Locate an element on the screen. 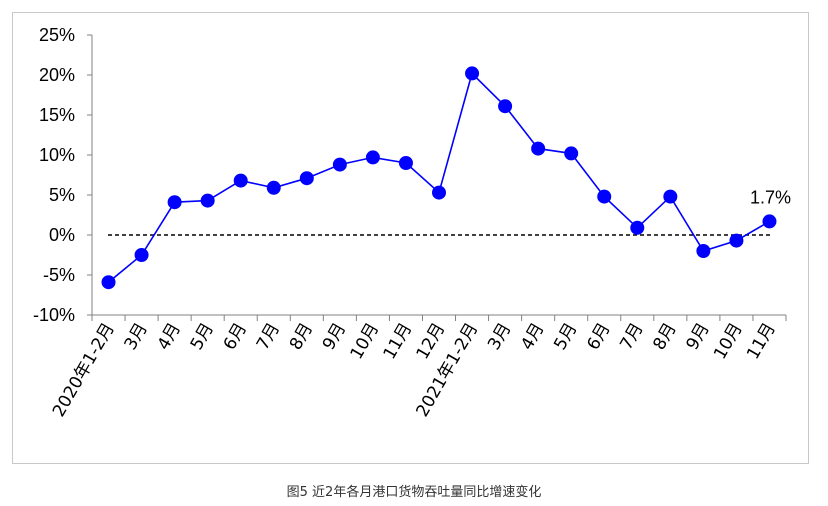 This screenshot has height=506, width=828. y-tick-label: 20% is located at coordinates (57, 75).